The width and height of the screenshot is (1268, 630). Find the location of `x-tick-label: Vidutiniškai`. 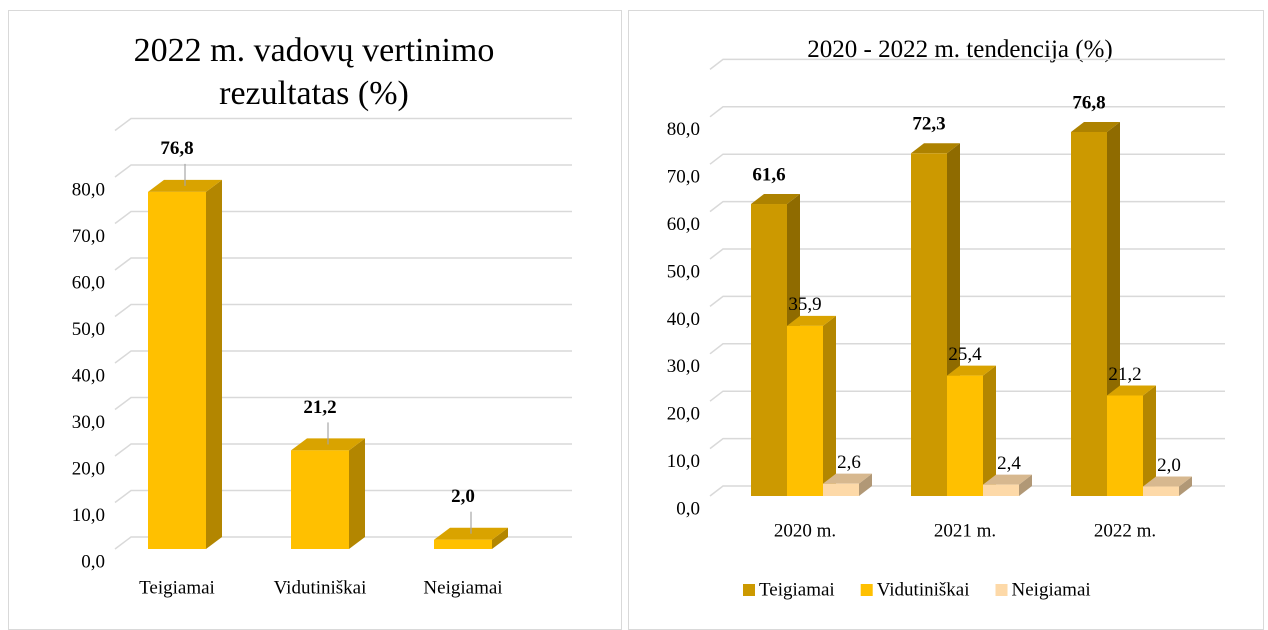

x-tick-label: Vidutiniškai is located at coordinates (320, 587).